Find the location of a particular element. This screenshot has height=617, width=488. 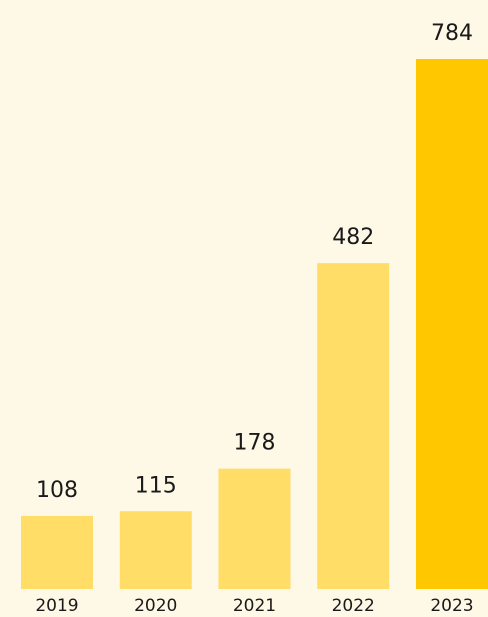

x-tick-label: 2019 is located at coordinates (56, 606).